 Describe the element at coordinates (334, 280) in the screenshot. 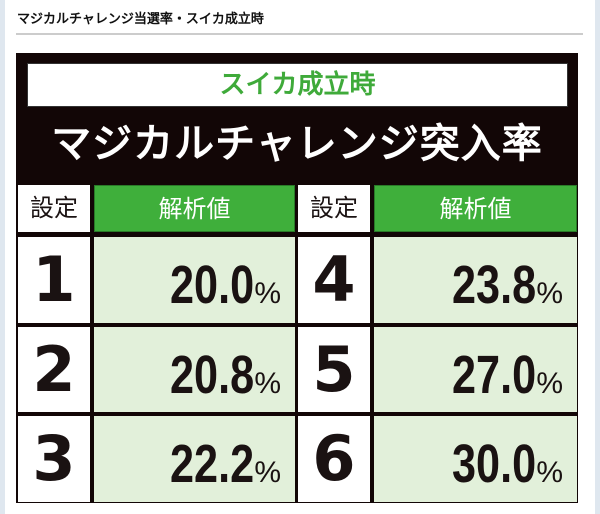

I see `setting-cell: 4` at that location.